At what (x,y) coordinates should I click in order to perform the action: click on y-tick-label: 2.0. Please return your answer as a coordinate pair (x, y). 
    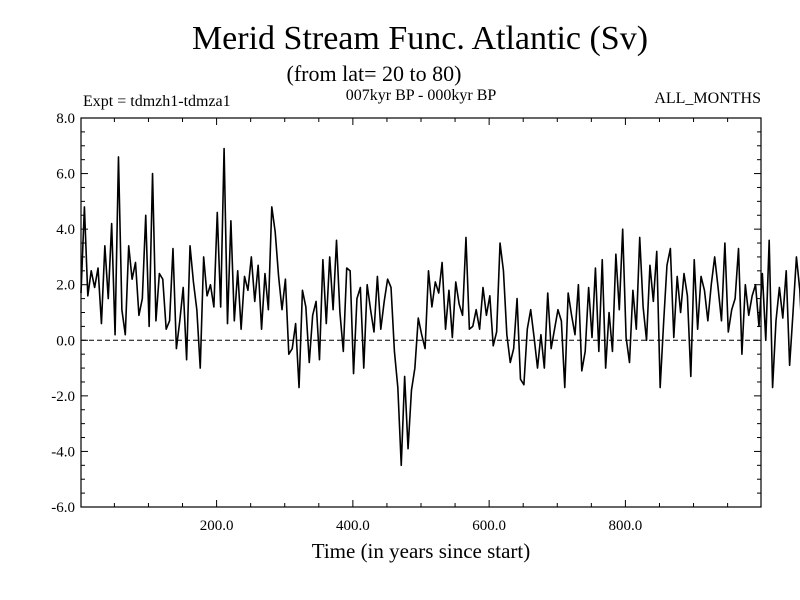
    Looking at the image, I should click on (65, 286).